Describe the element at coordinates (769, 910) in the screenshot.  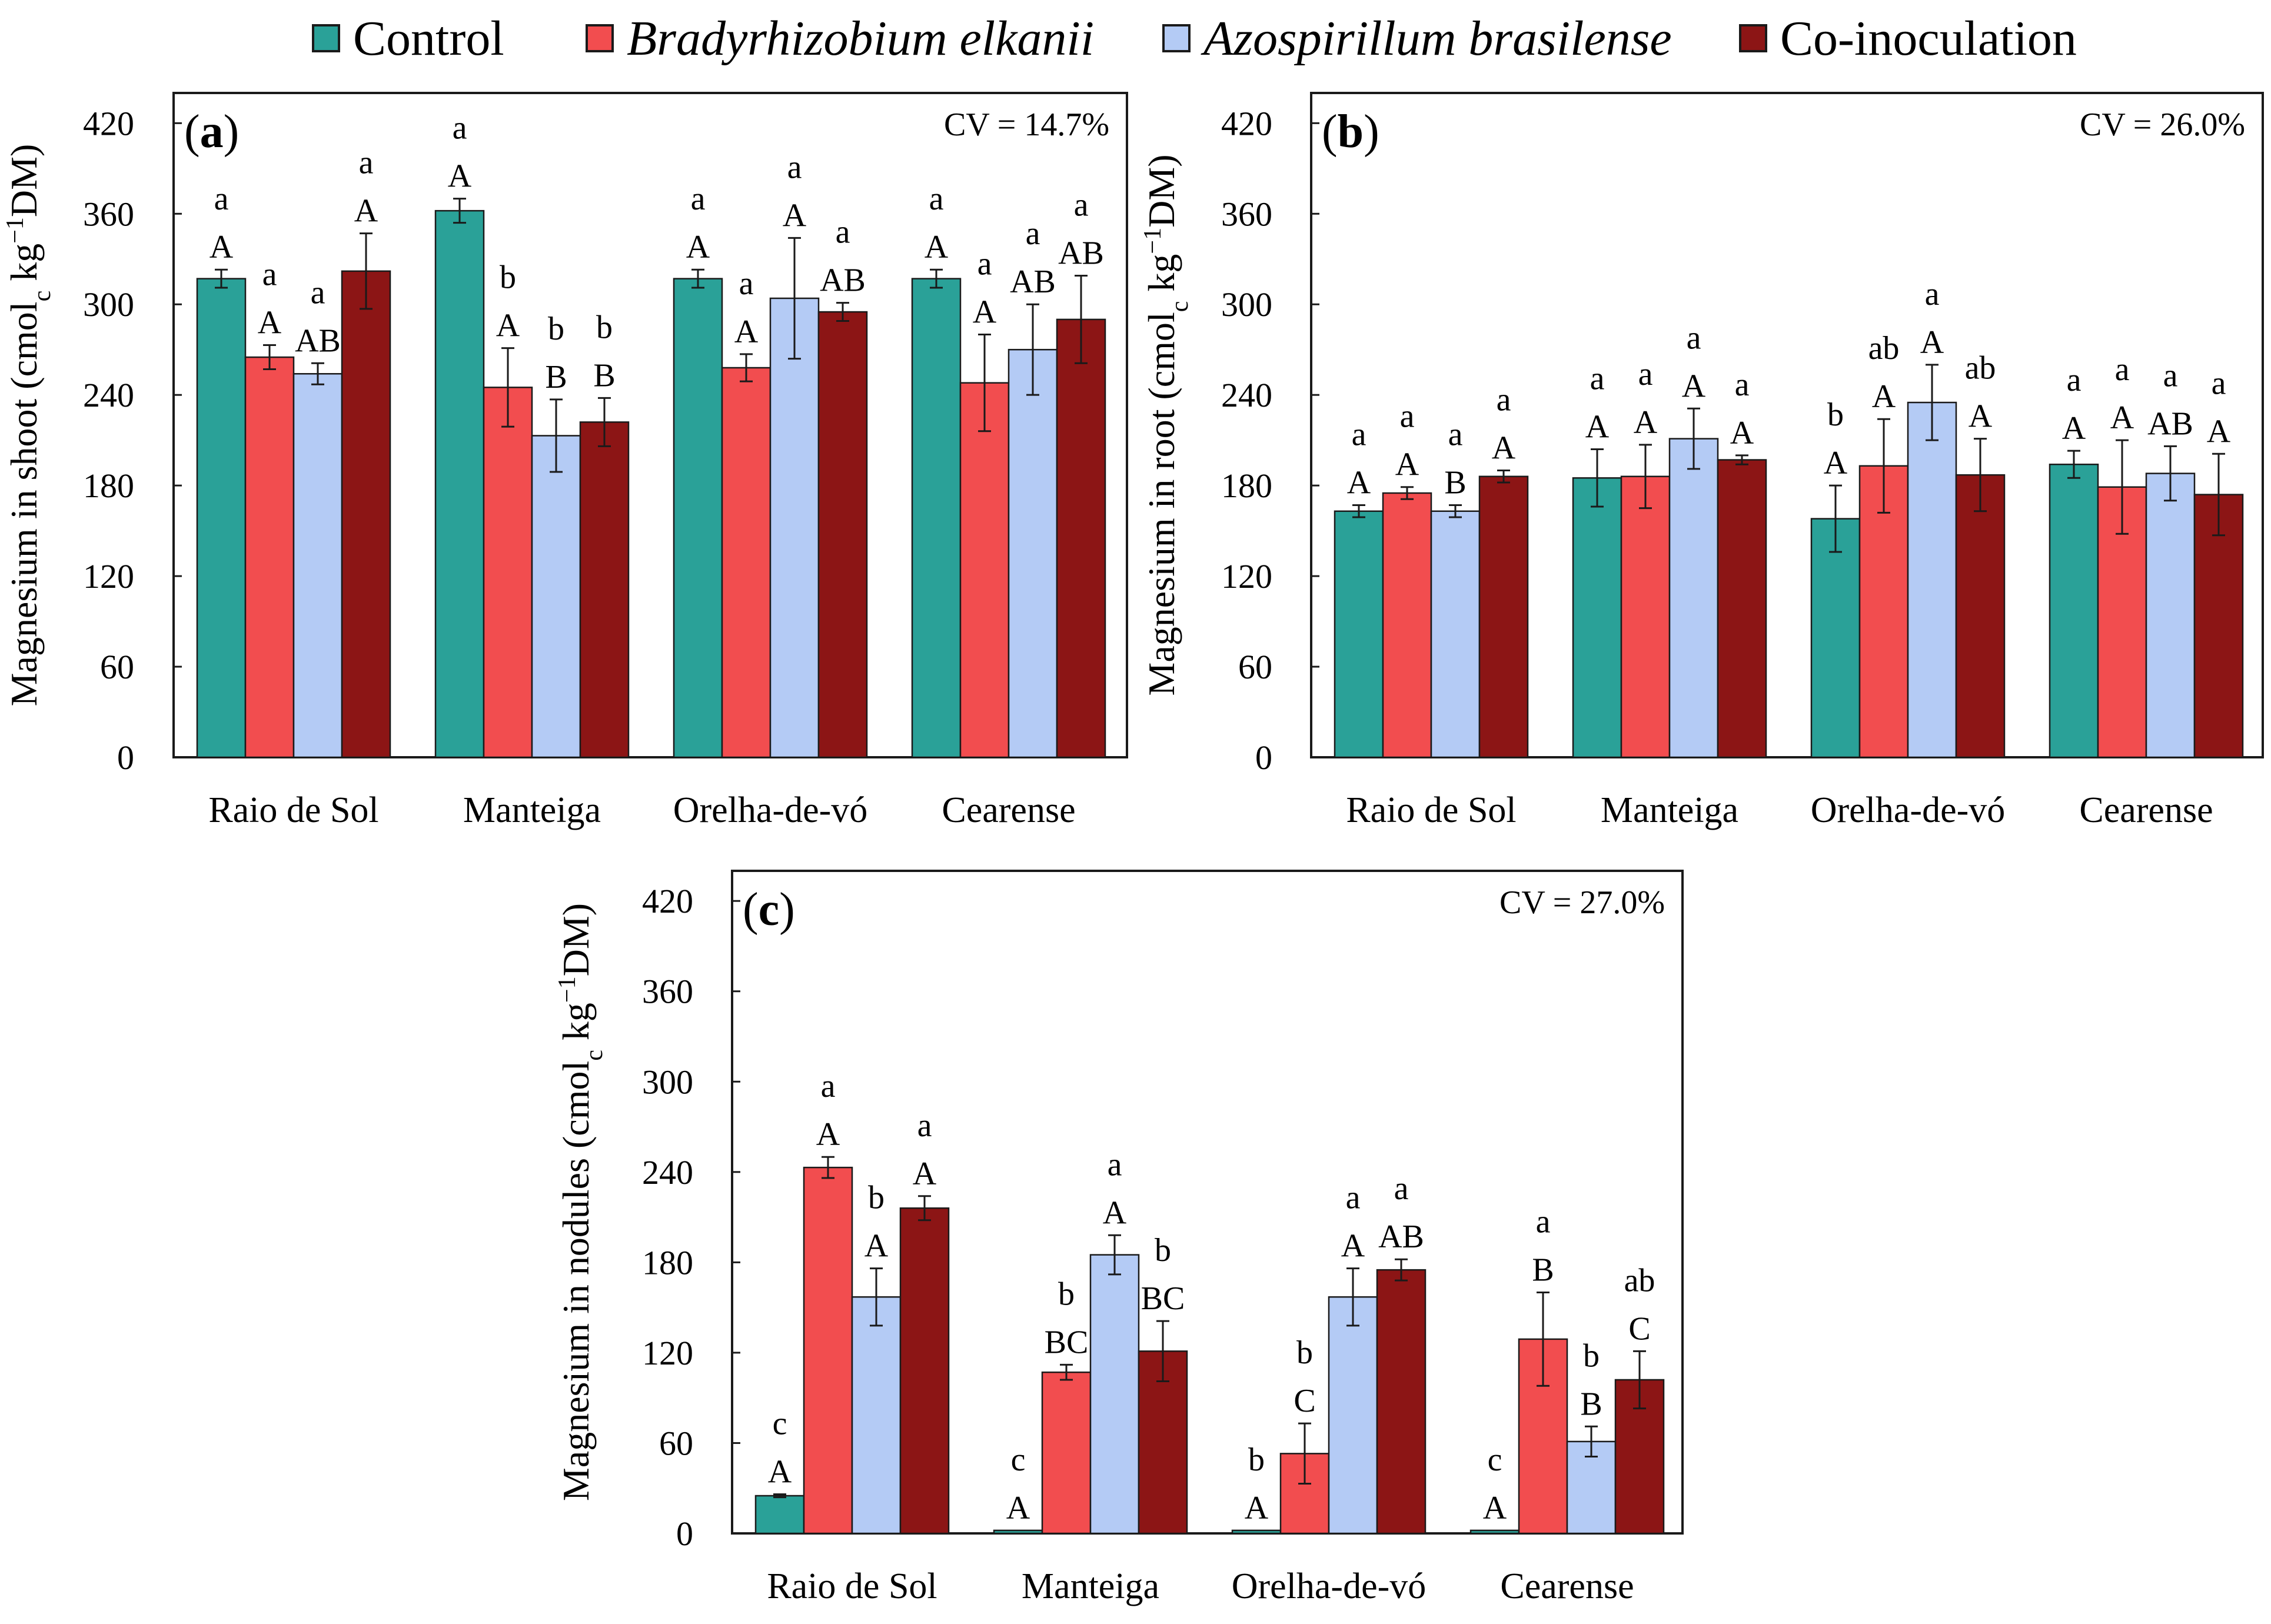
I see `panel-label-part: c` at that location.